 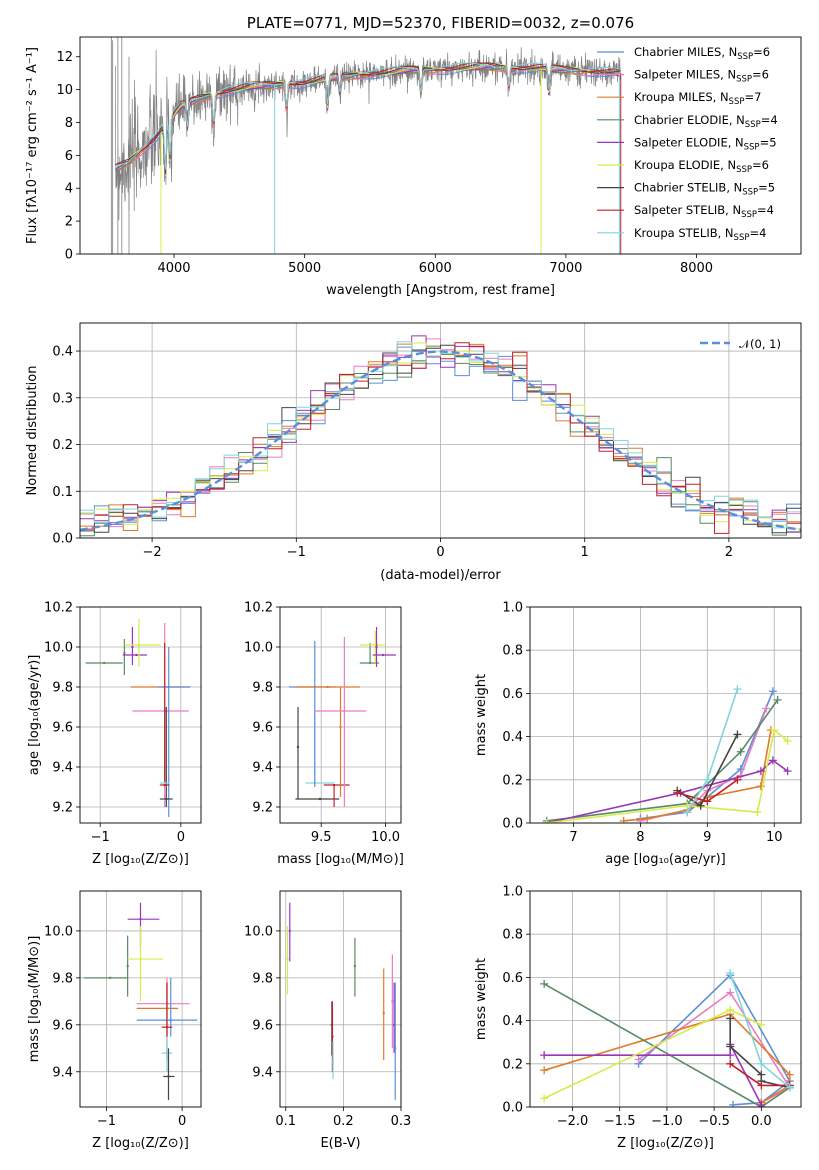 I want to click on panel-ebv-mass: 0.1 0.2 0.3 9.4 9.6 9.8 10.0 E(B-V), so click(x=328, y=1020).